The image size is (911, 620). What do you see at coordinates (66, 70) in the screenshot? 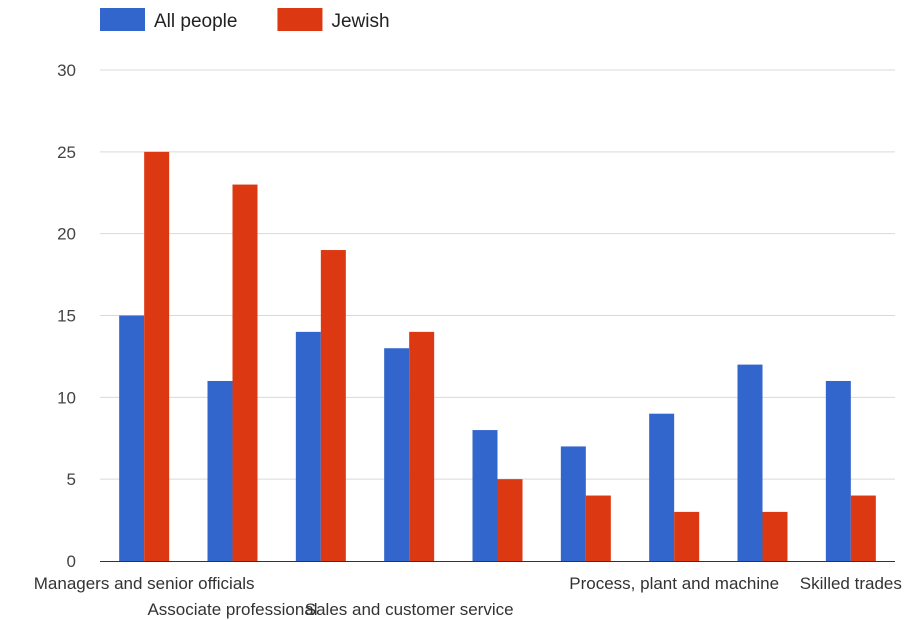
I see `y-tick-label: 30` at bounding box center [66, 70].